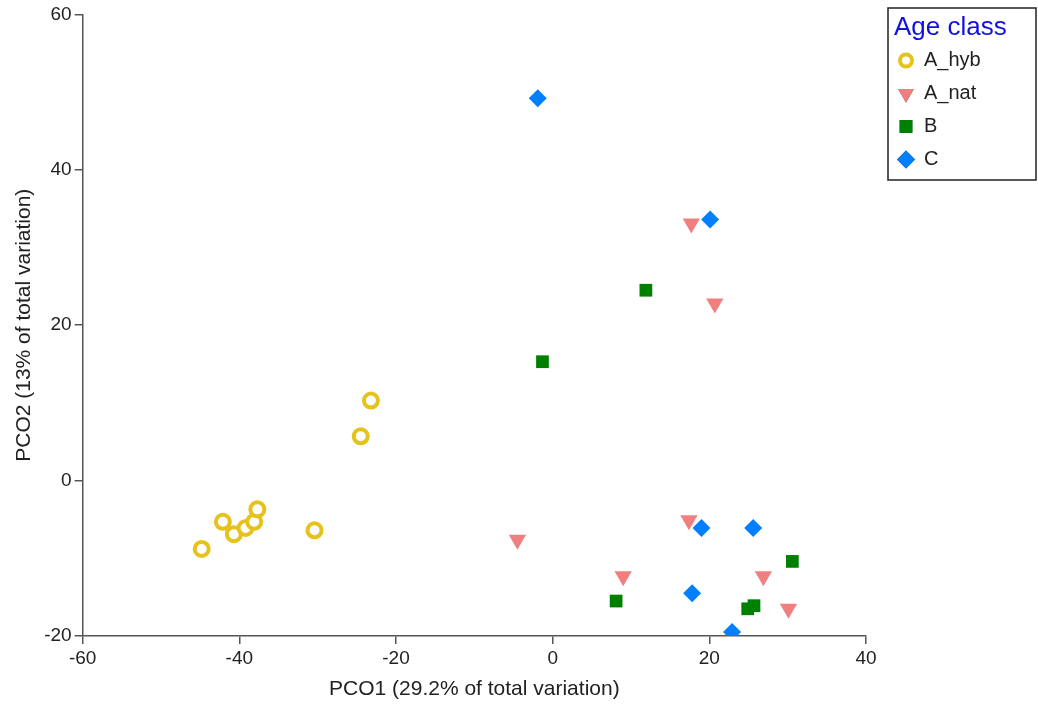 Image resolution: width=1038 pixels, height=710 pixels. Describe the element at coordinates (61, 169) in the screenshot. I see `y-tick-label: 40` at that location.